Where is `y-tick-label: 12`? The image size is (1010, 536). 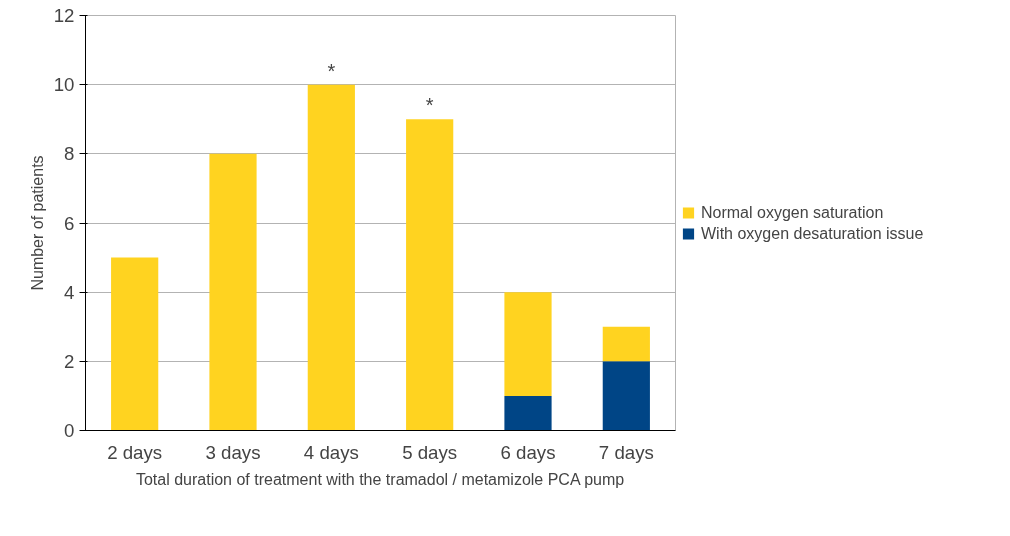 y-tick-label: 12 is located at coordinates (64, 15).